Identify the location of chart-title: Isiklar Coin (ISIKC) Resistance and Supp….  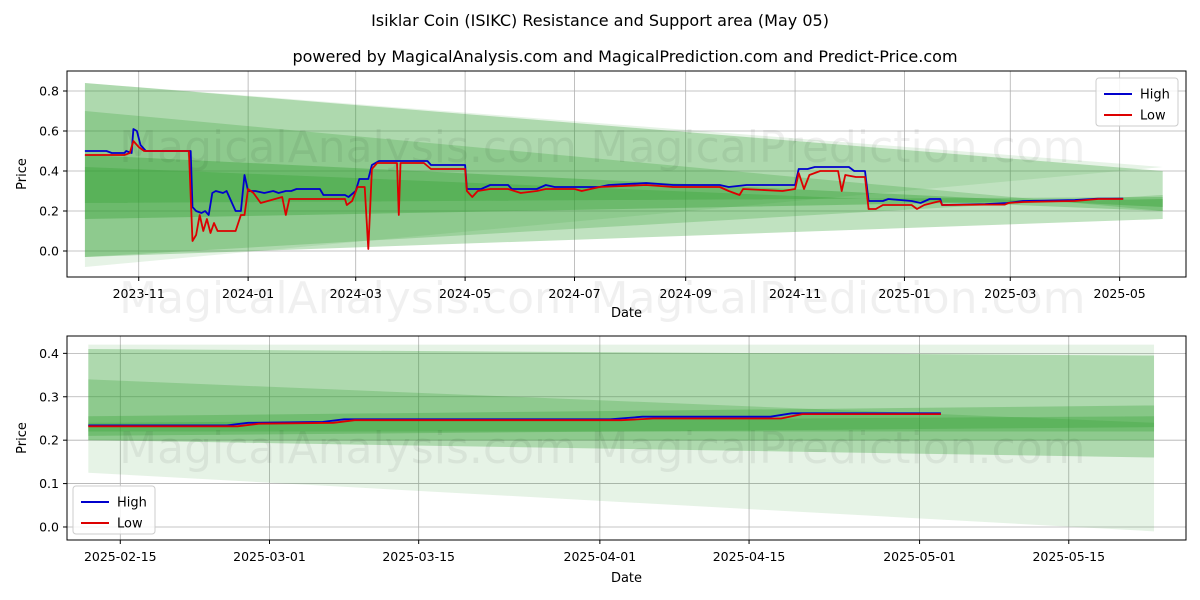
(600, 20).